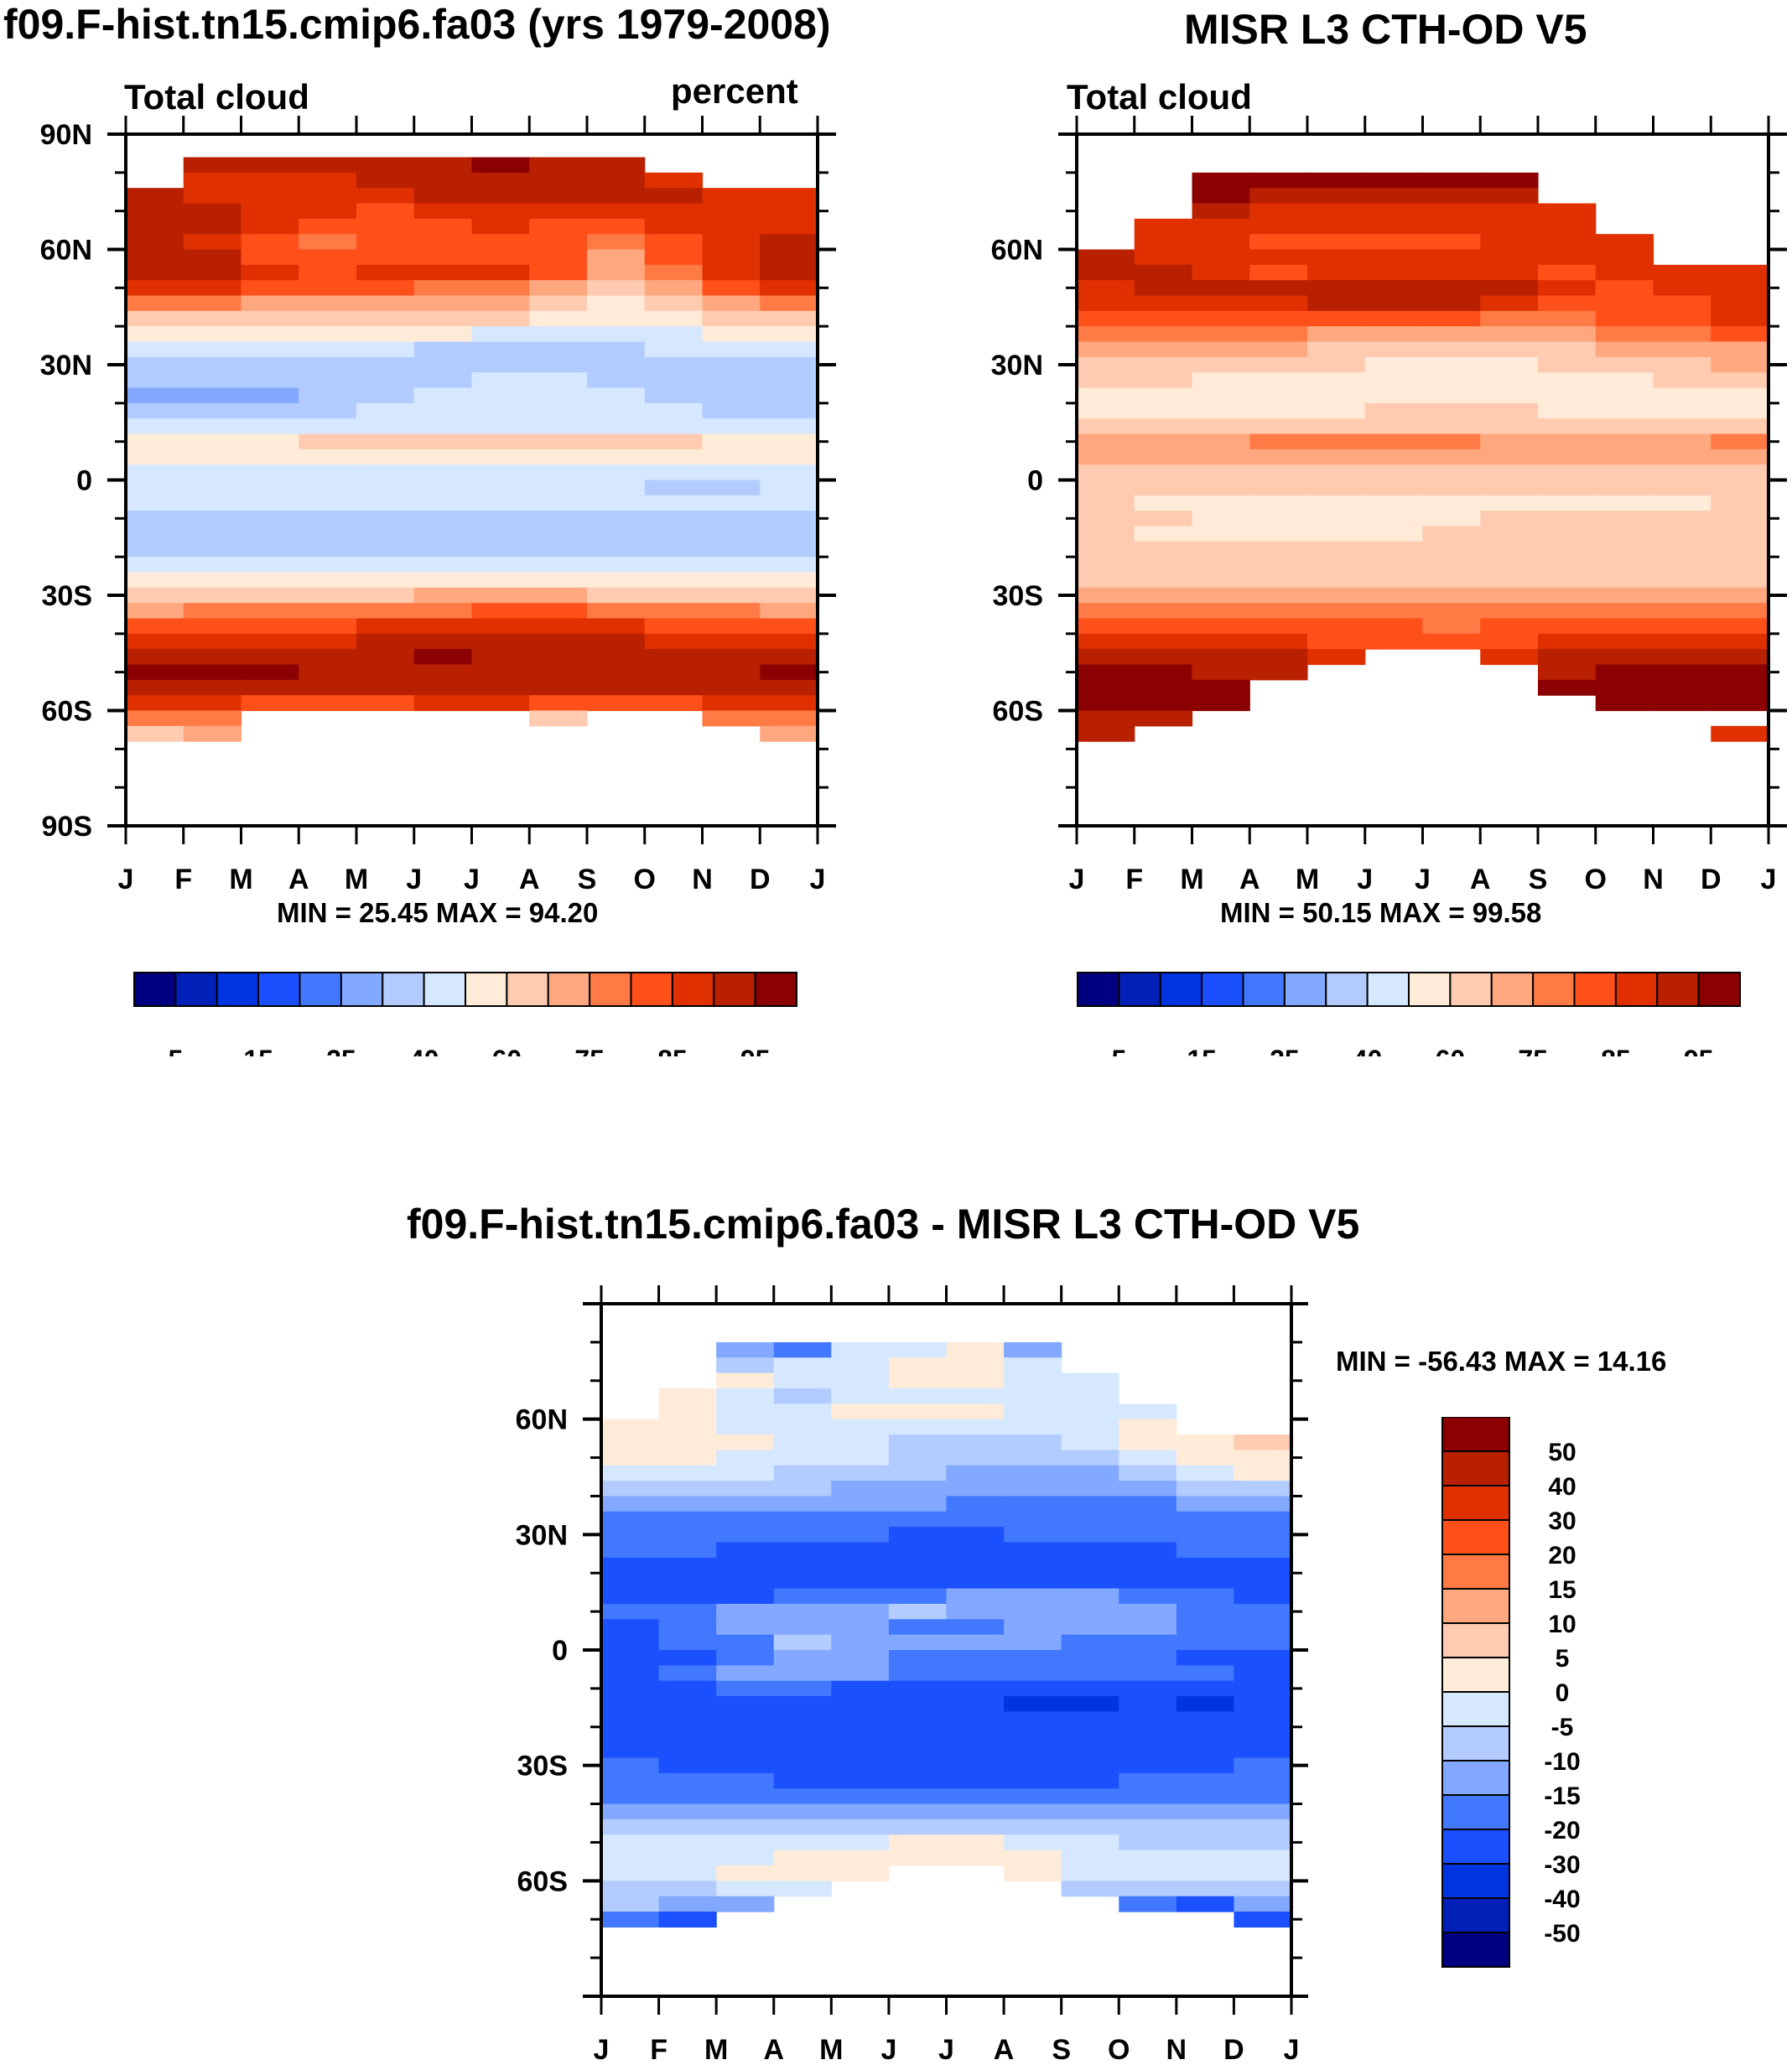 The height and width of the screenshot is (2065, 1792). What do you see at coordinates (356, 880) in the screenshot?
I see `x-tick-label: M` at bounding box center [356, 880].